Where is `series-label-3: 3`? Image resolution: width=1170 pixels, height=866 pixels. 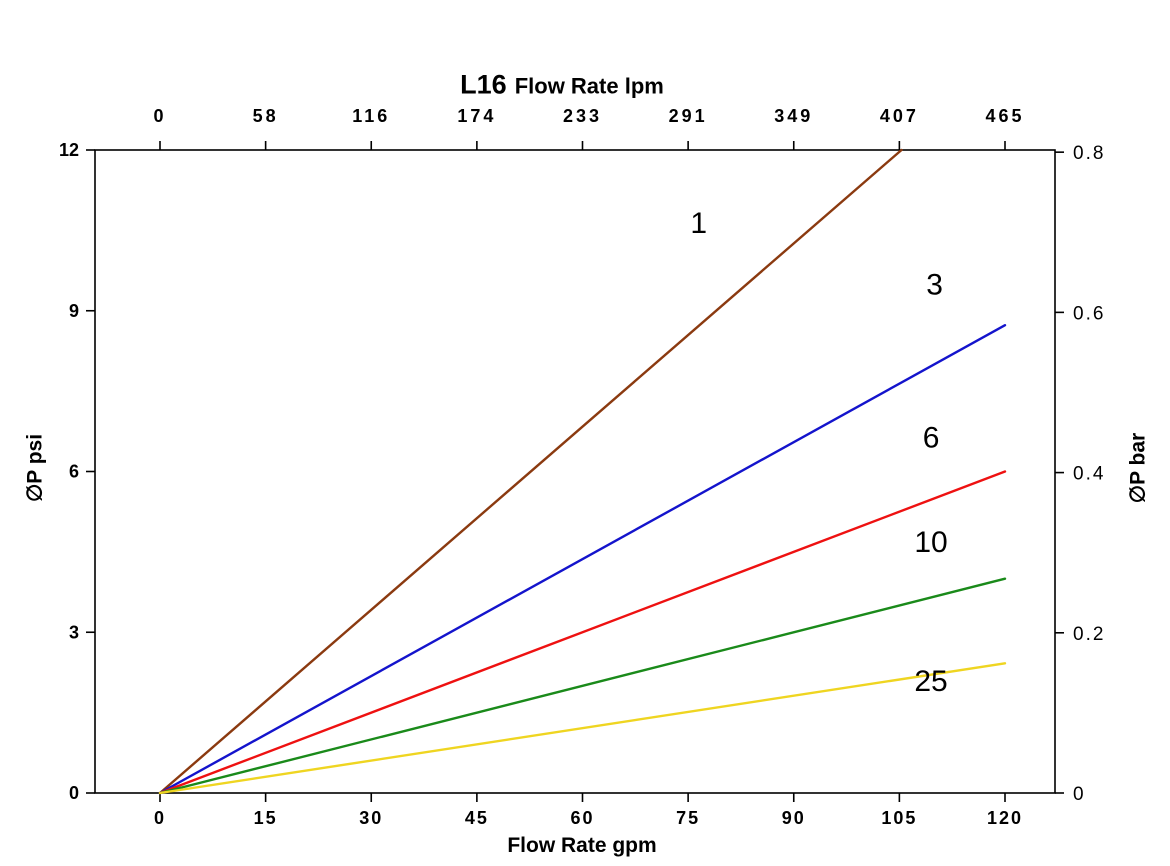 series-label-3: 3 is located at coordinates (934, 285).